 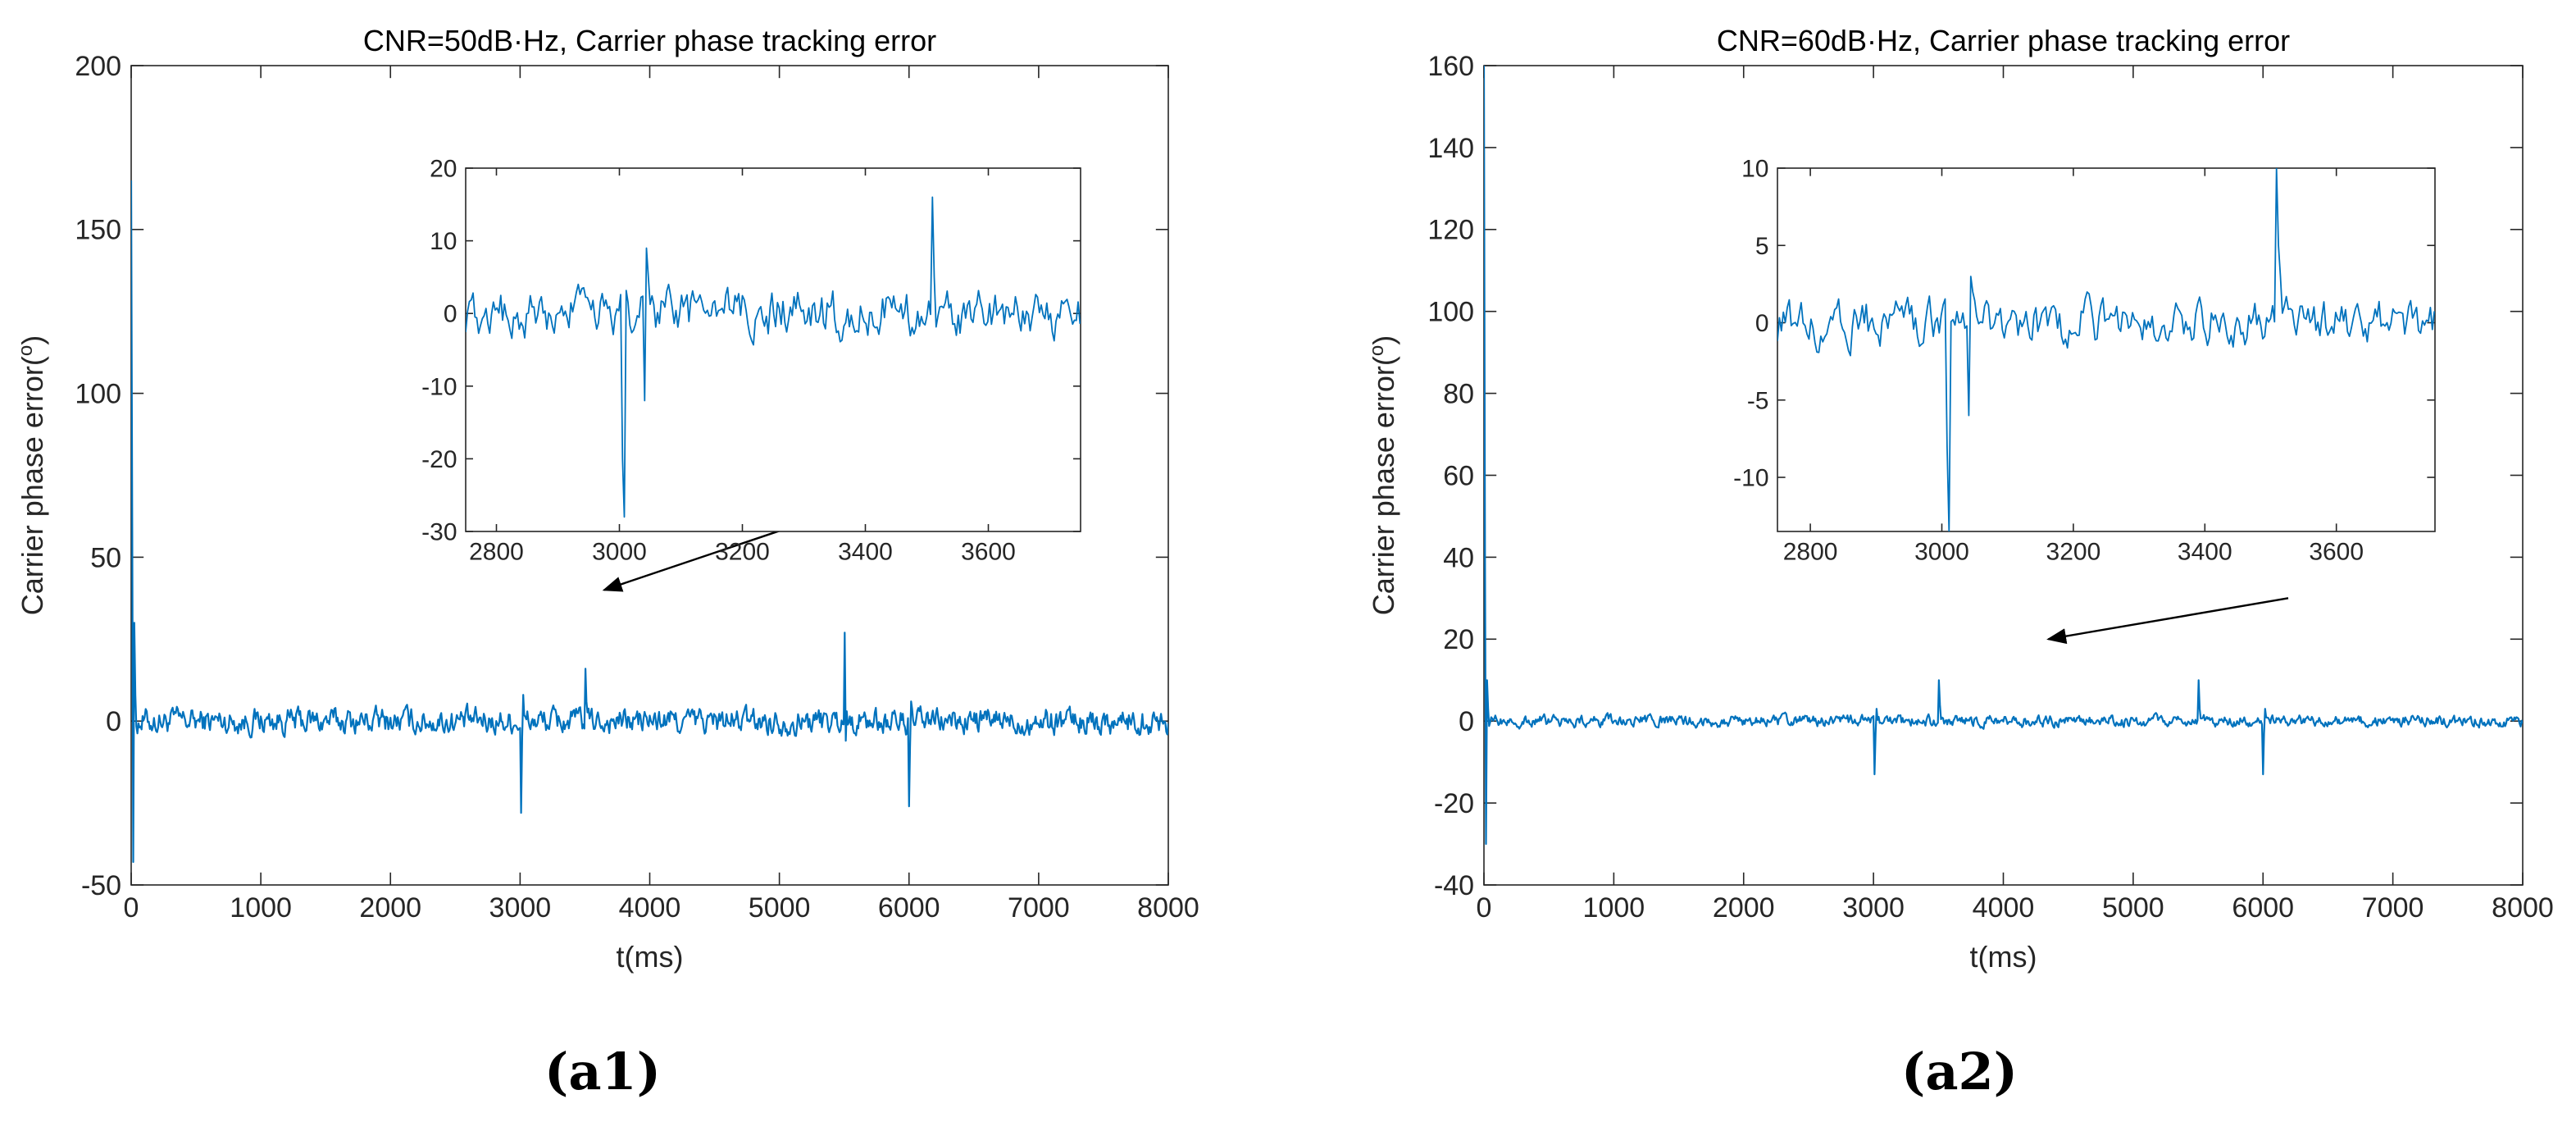 What do you see at coordinates (1458, 557) in the screenshot?
I see `main-ytick-label: 40` at bounding box center [1458, 557].